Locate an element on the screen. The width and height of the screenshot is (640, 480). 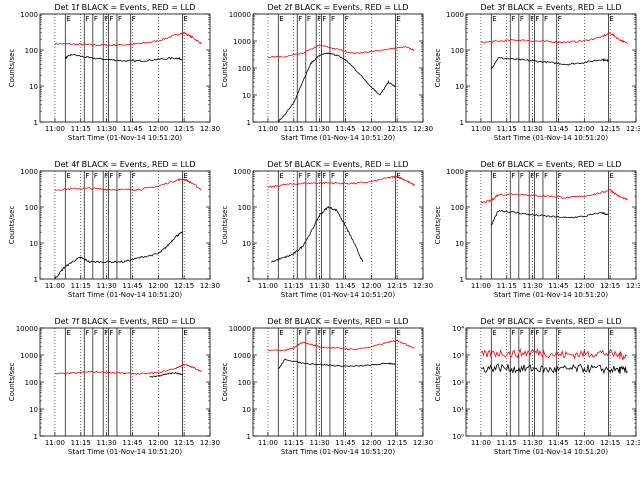
panel-title: Det 7f BLACK = Events, RED = LLD is located at coordinates (124, 321).